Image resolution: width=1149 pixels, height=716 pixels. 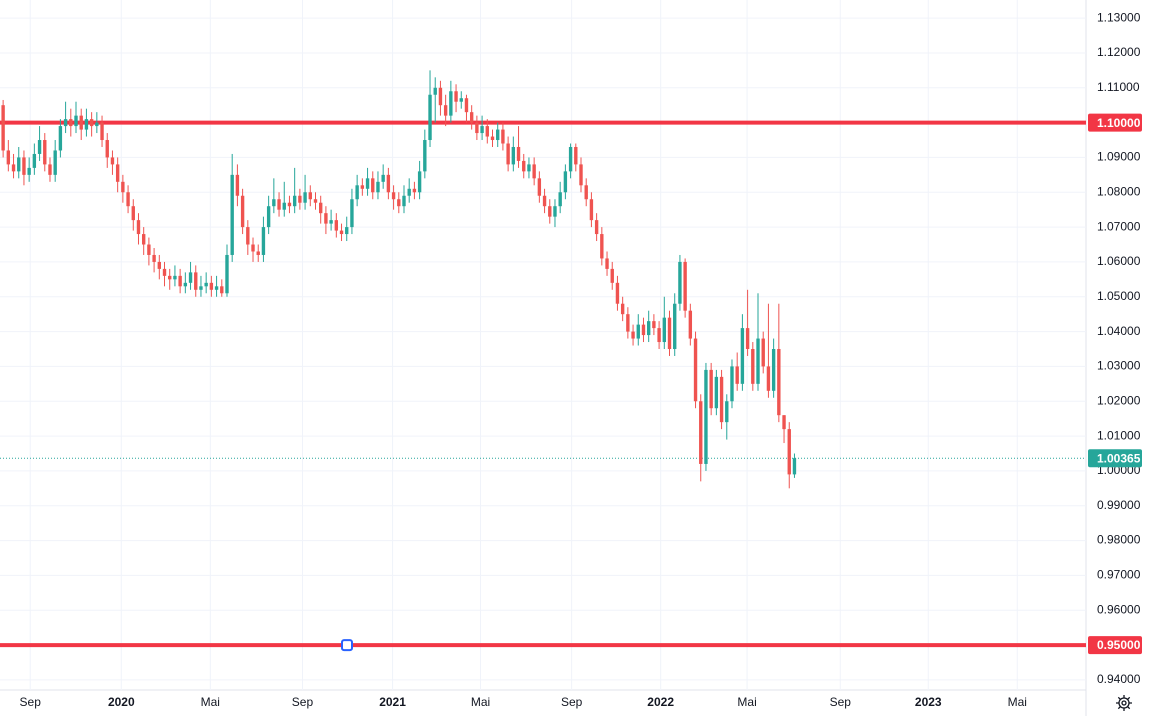 I want to click on y-tick-label: 1.06000, so click(x=1119, y=261).